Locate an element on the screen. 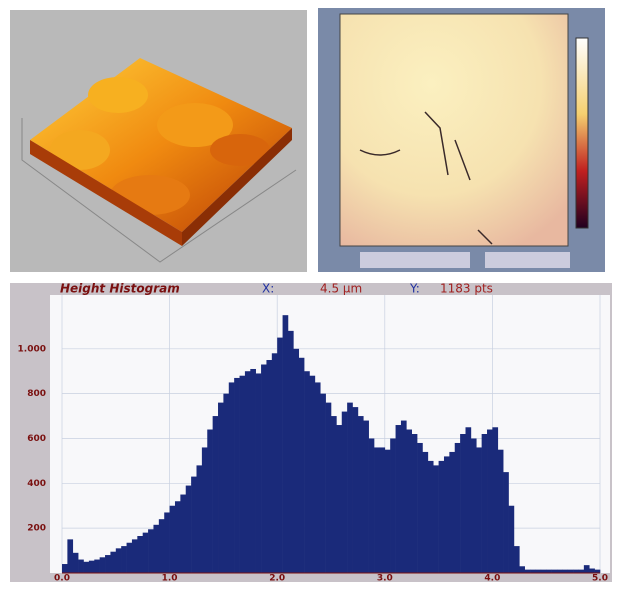  y-tick-label: 600 is located at coordinates (36, 439).